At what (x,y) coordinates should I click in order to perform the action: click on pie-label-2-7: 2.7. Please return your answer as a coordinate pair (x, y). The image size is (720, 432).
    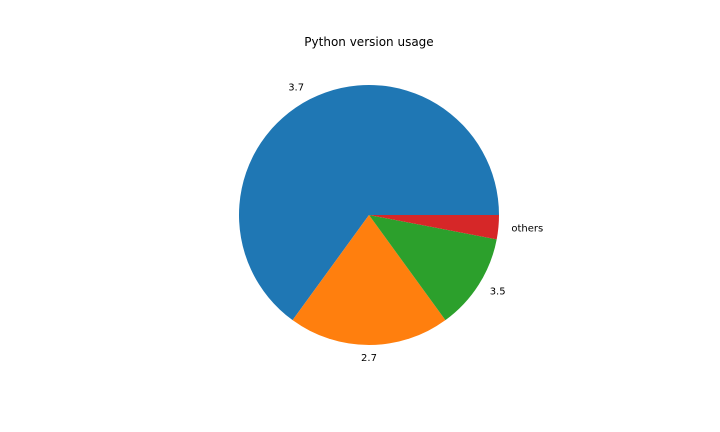
    Looking at the image, I should click on (369, 358).